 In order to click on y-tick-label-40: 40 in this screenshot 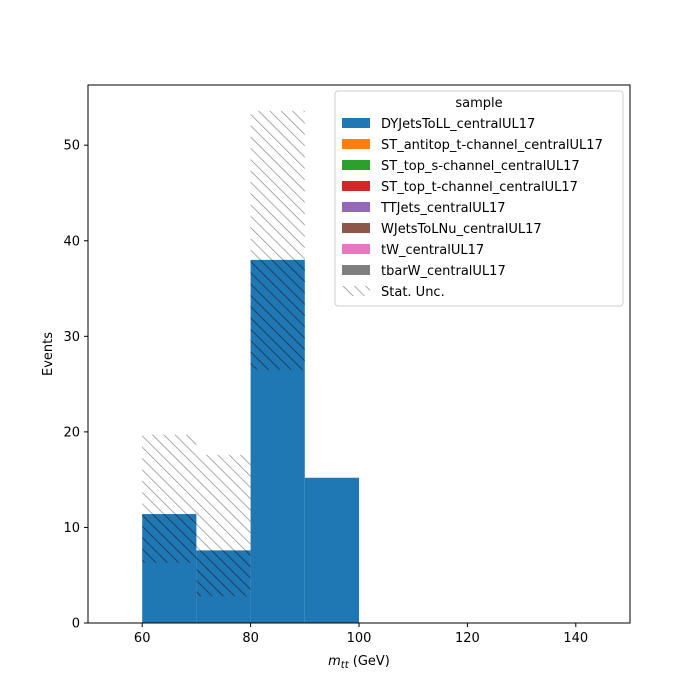, I will do `click(71, 241)`.